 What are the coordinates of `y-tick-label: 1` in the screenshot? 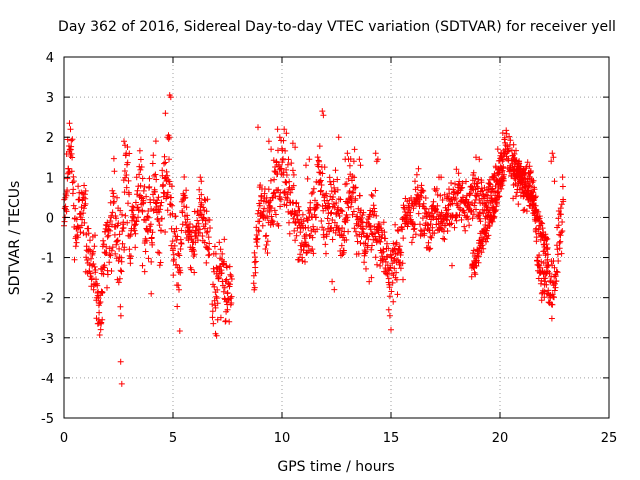 It's located at (50, 178).